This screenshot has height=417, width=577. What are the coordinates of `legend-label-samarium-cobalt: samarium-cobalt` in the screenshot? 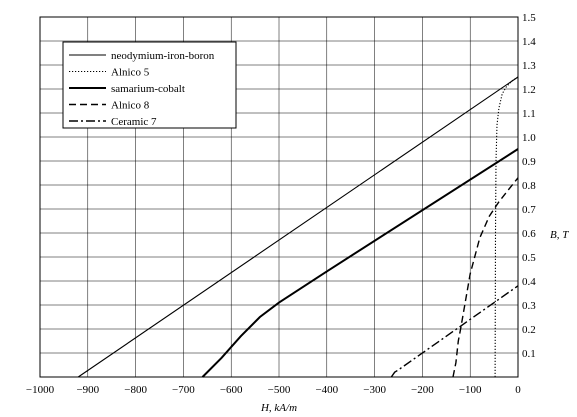 It's located at (148, 89).